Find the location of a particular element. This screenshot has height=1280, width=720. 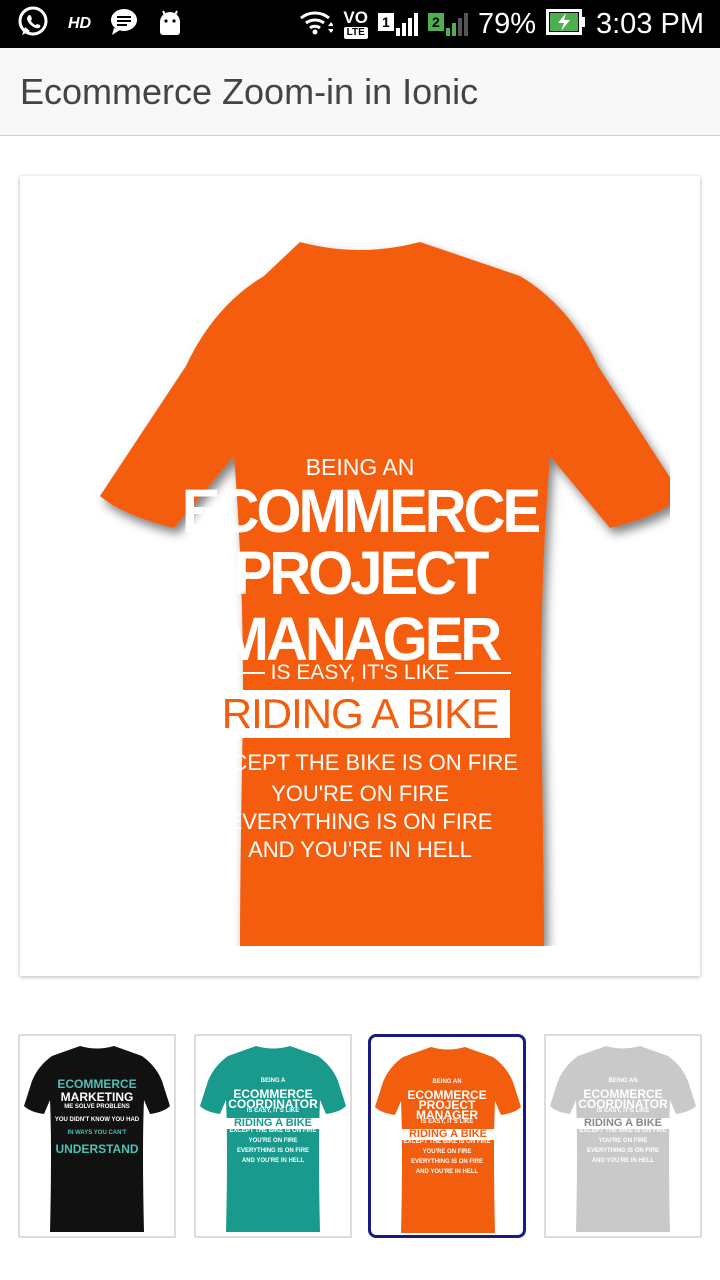

status-bar: HD is located at coordinates (360, 24).